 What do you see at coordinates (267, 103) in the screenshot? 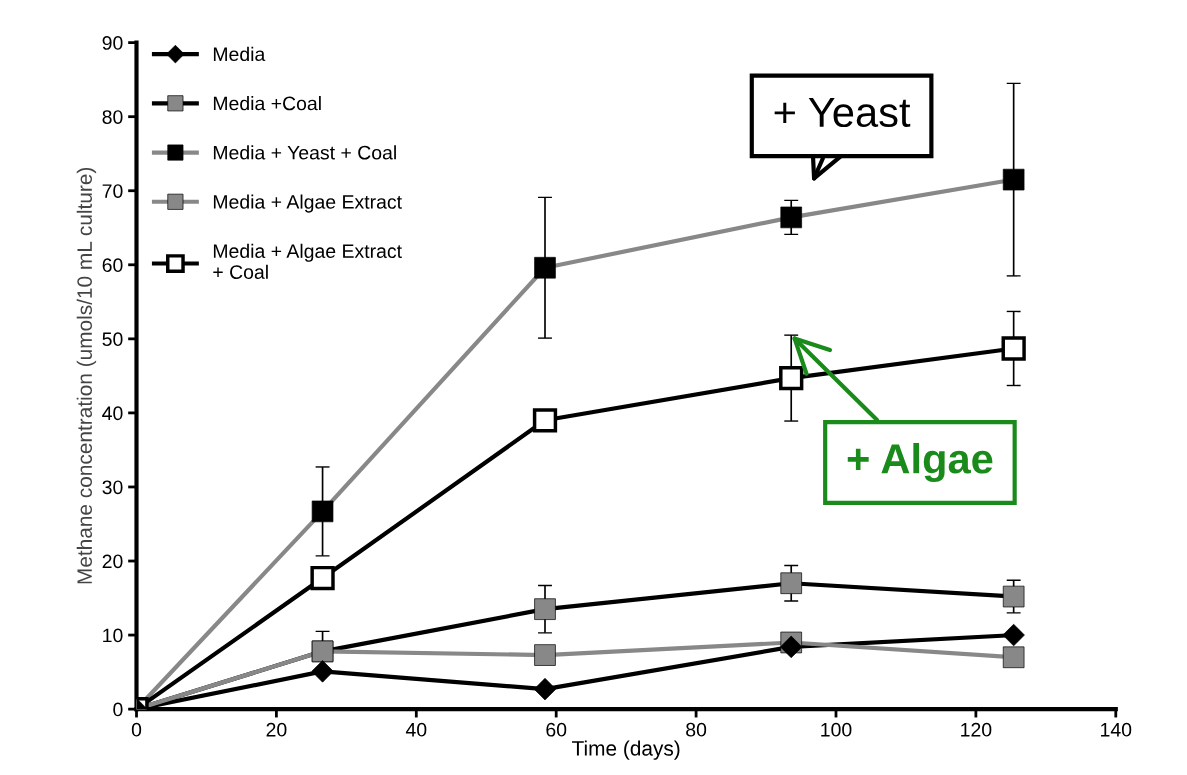
I see `legend-label: Media +Coal` at bounding box center [267, 103].